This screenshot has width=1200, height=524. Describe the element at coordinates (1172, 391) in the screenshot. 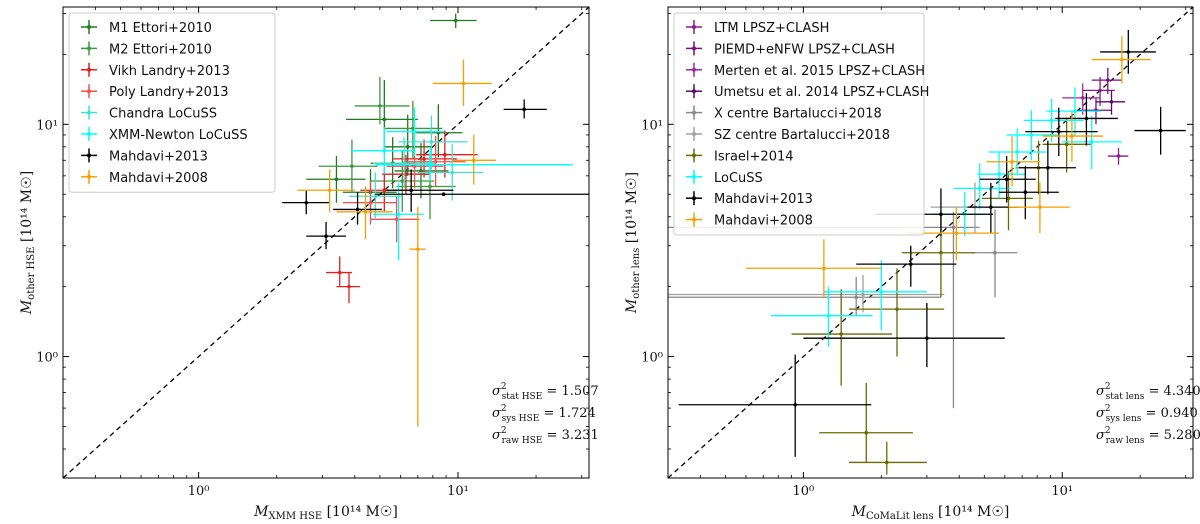

I see `stats-value: = 4.340` at that location.